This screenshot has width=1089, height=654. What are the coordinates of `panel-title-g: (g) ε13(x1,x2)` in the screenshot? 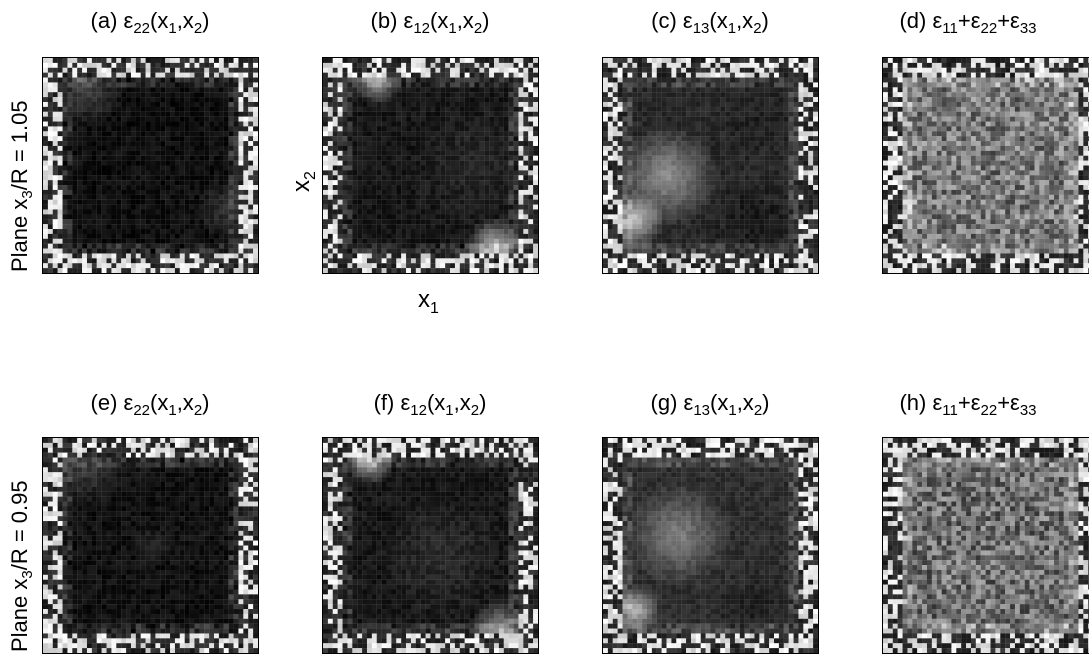 It's located at (710, 403).